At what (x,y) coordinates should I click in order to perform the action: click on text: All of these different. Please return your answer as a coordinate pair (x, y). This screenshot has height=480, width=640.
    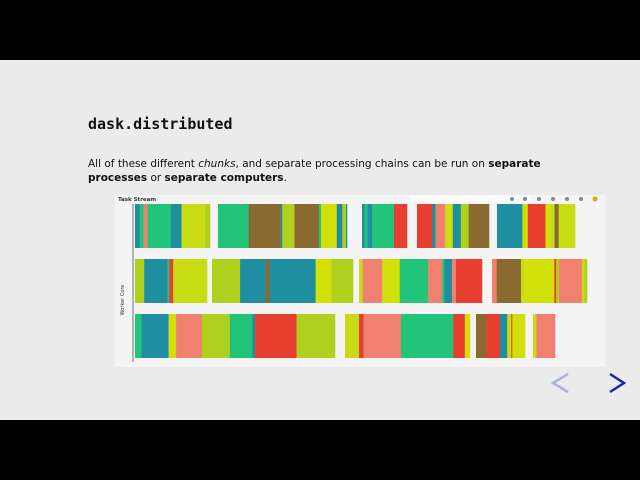
    Looking at the image, I should click on (143, 164).